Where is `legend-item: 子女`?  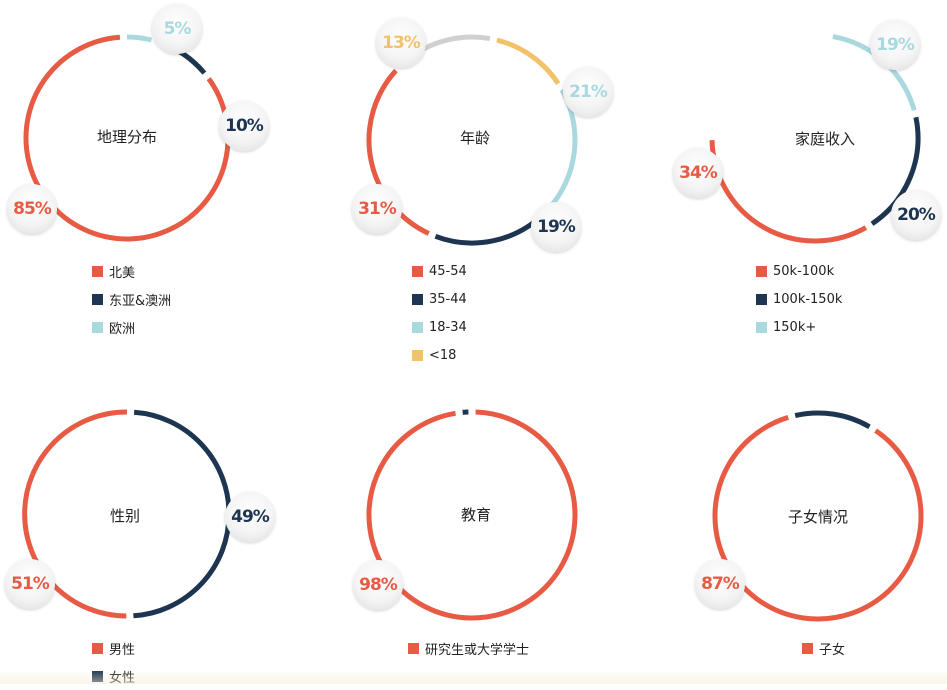 legend-item: 子女 is located at coordinates (823, 648).